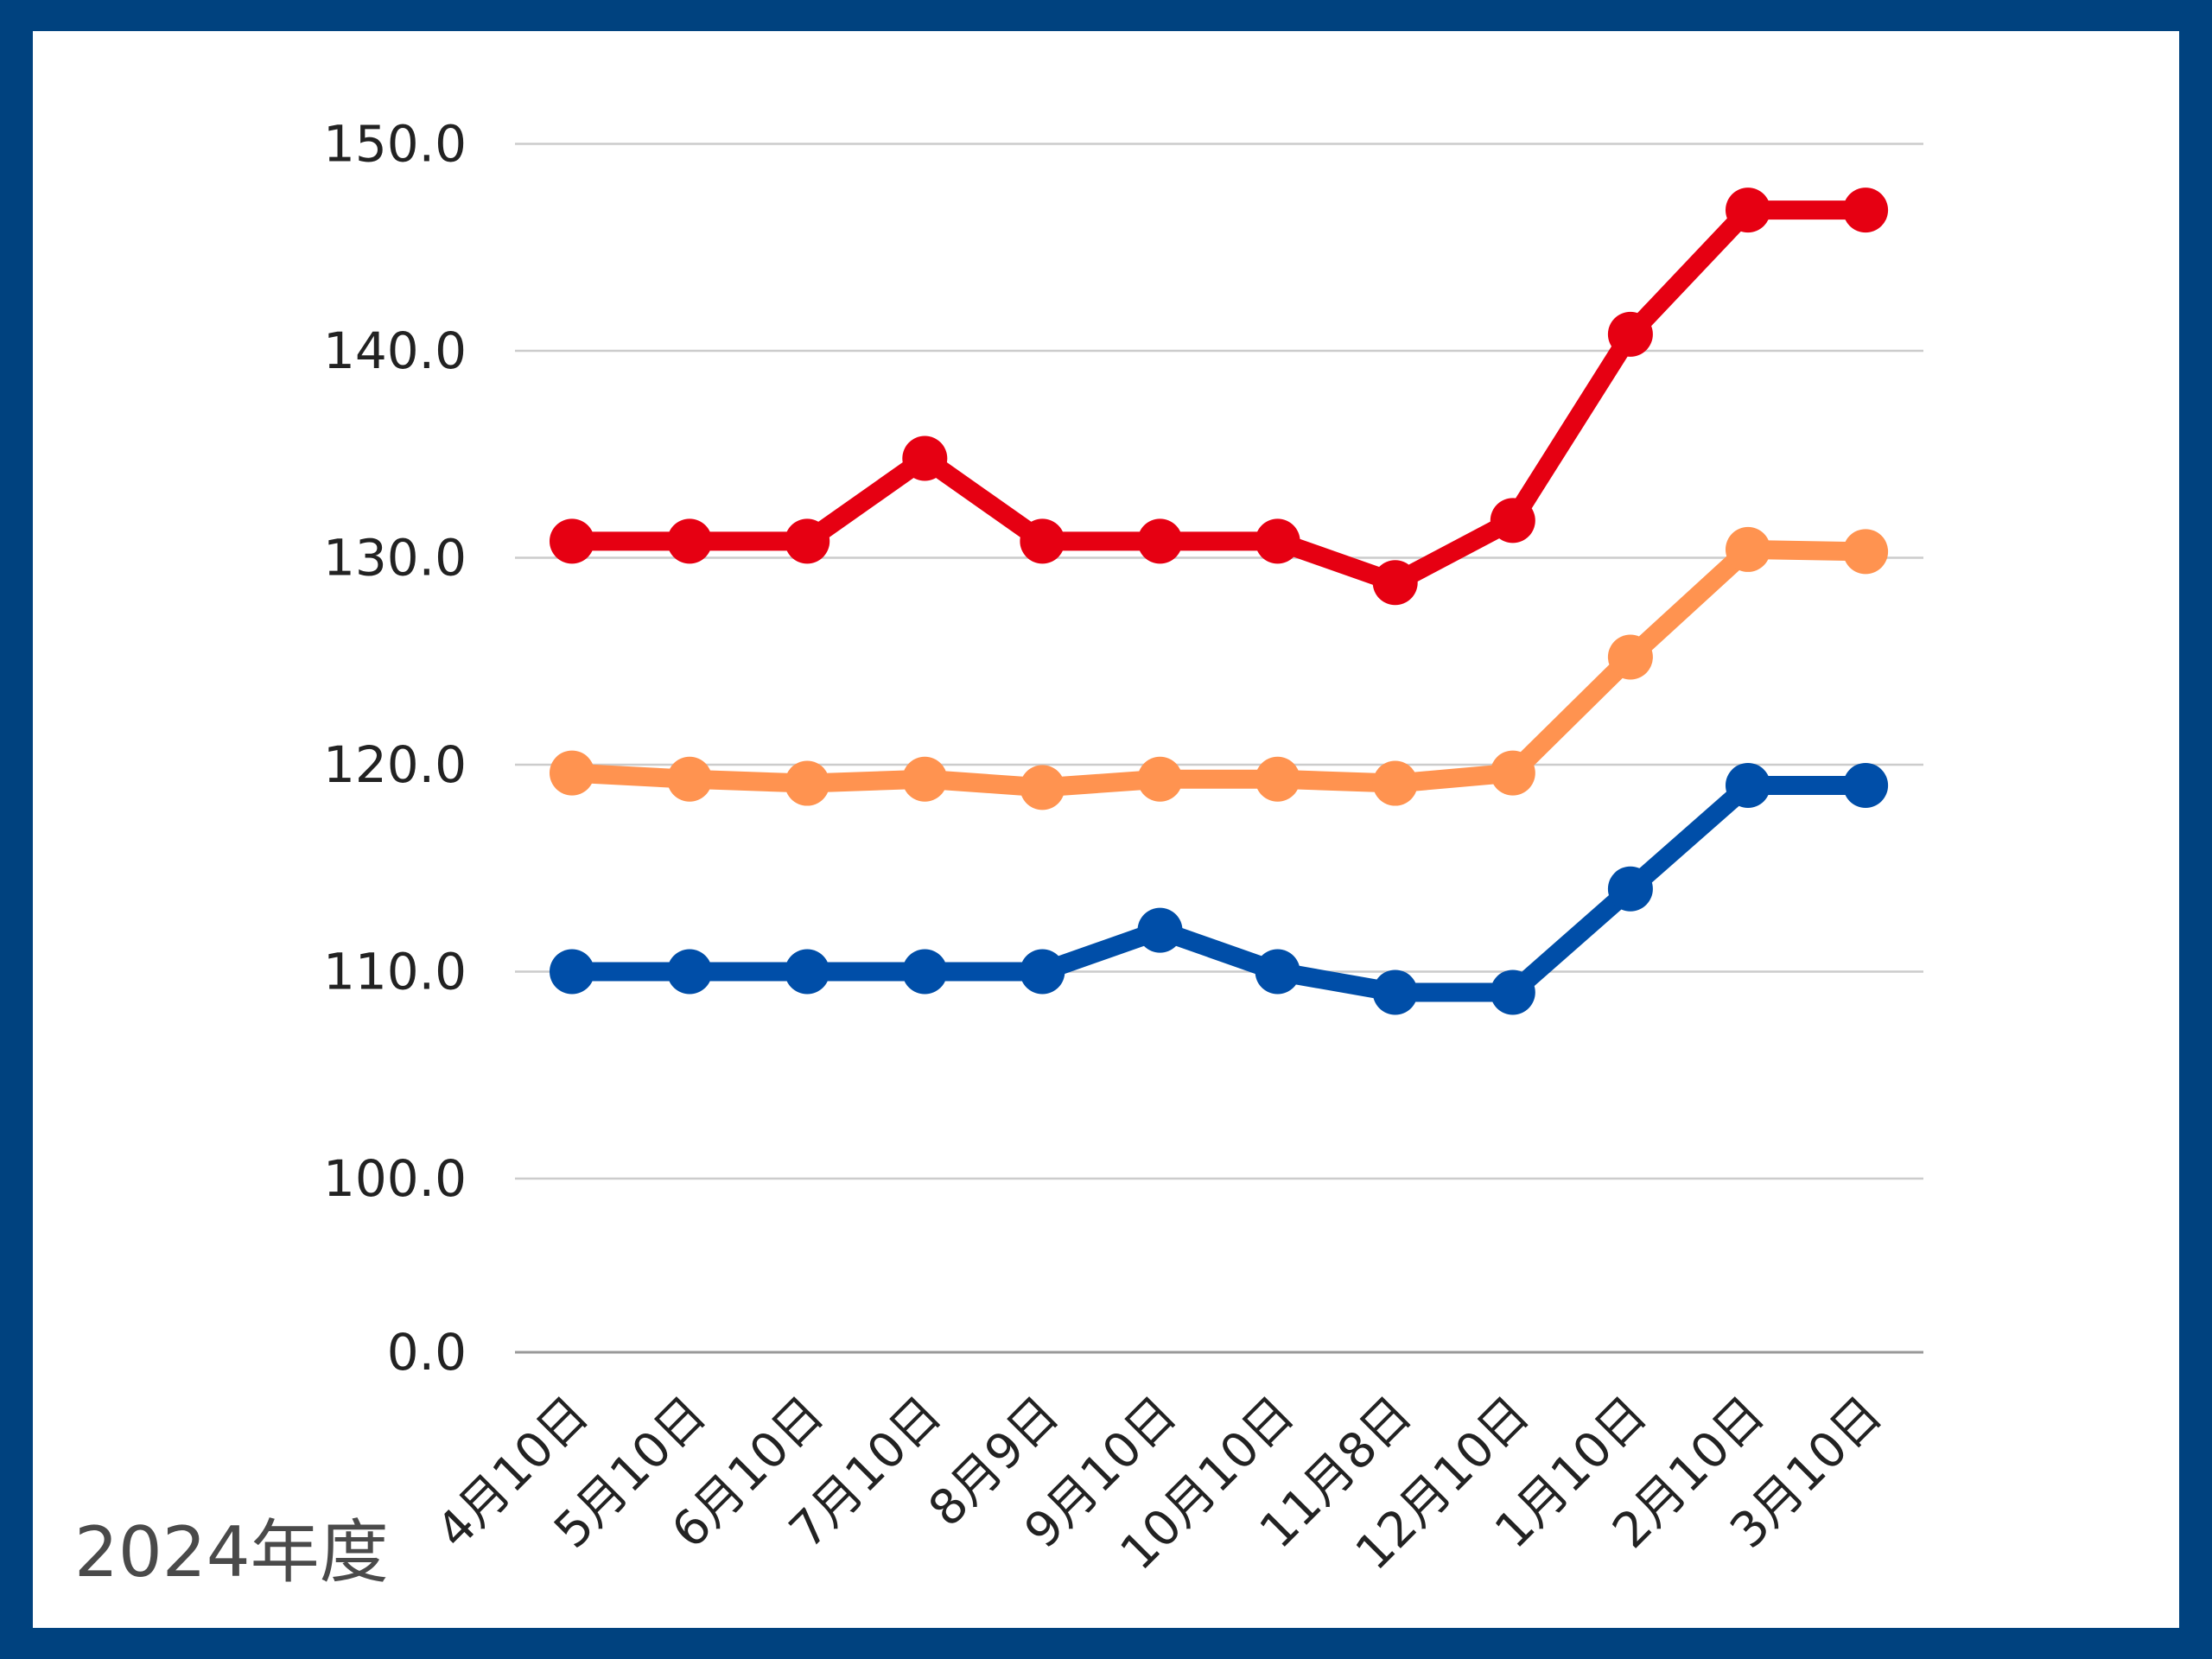  I want to click on y-tick-label: 110.0, so click(395, 972).